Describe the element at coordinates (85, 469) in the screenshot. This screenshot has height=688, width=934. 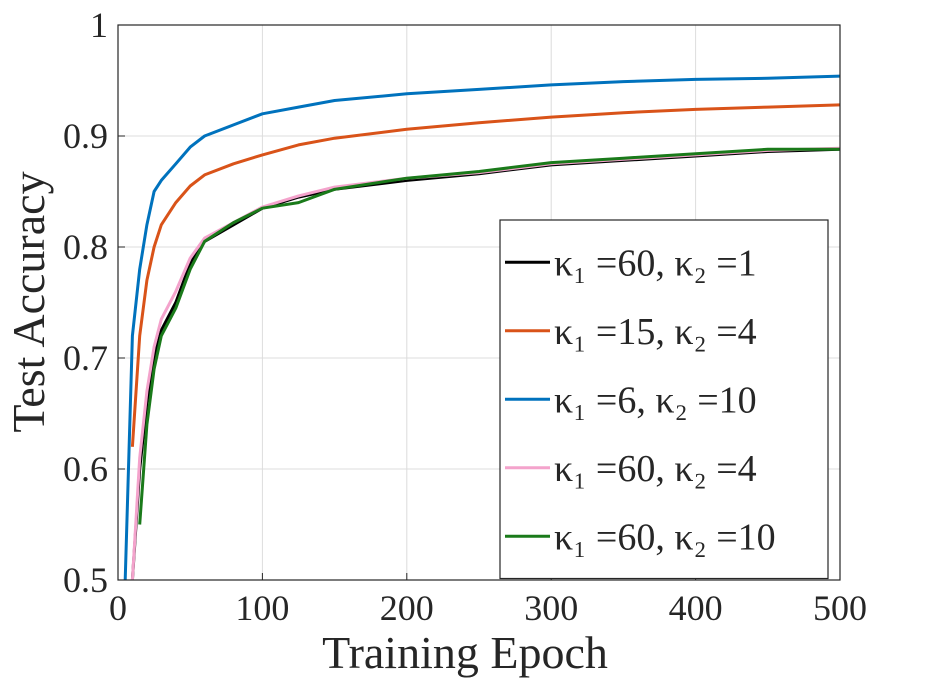
I see `y-tick-label: 0.6` at that location.